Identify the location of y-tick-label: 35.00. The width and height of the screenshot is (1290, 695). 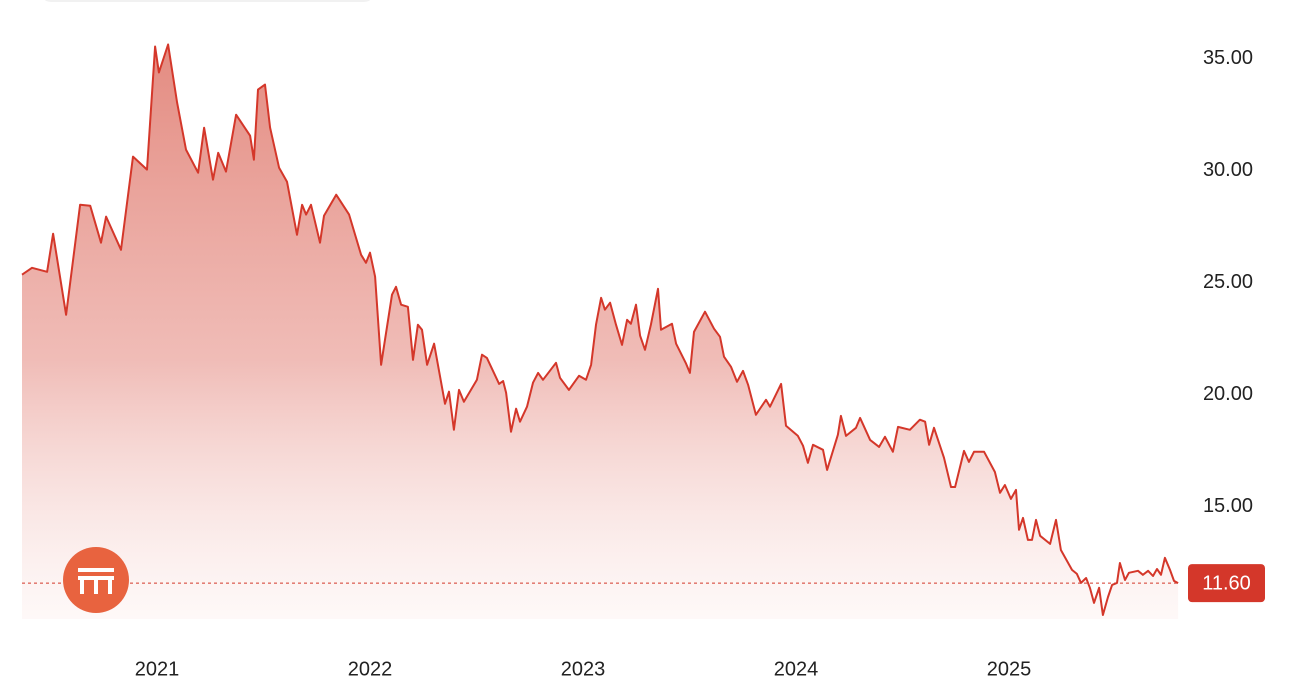
(1228, 58).